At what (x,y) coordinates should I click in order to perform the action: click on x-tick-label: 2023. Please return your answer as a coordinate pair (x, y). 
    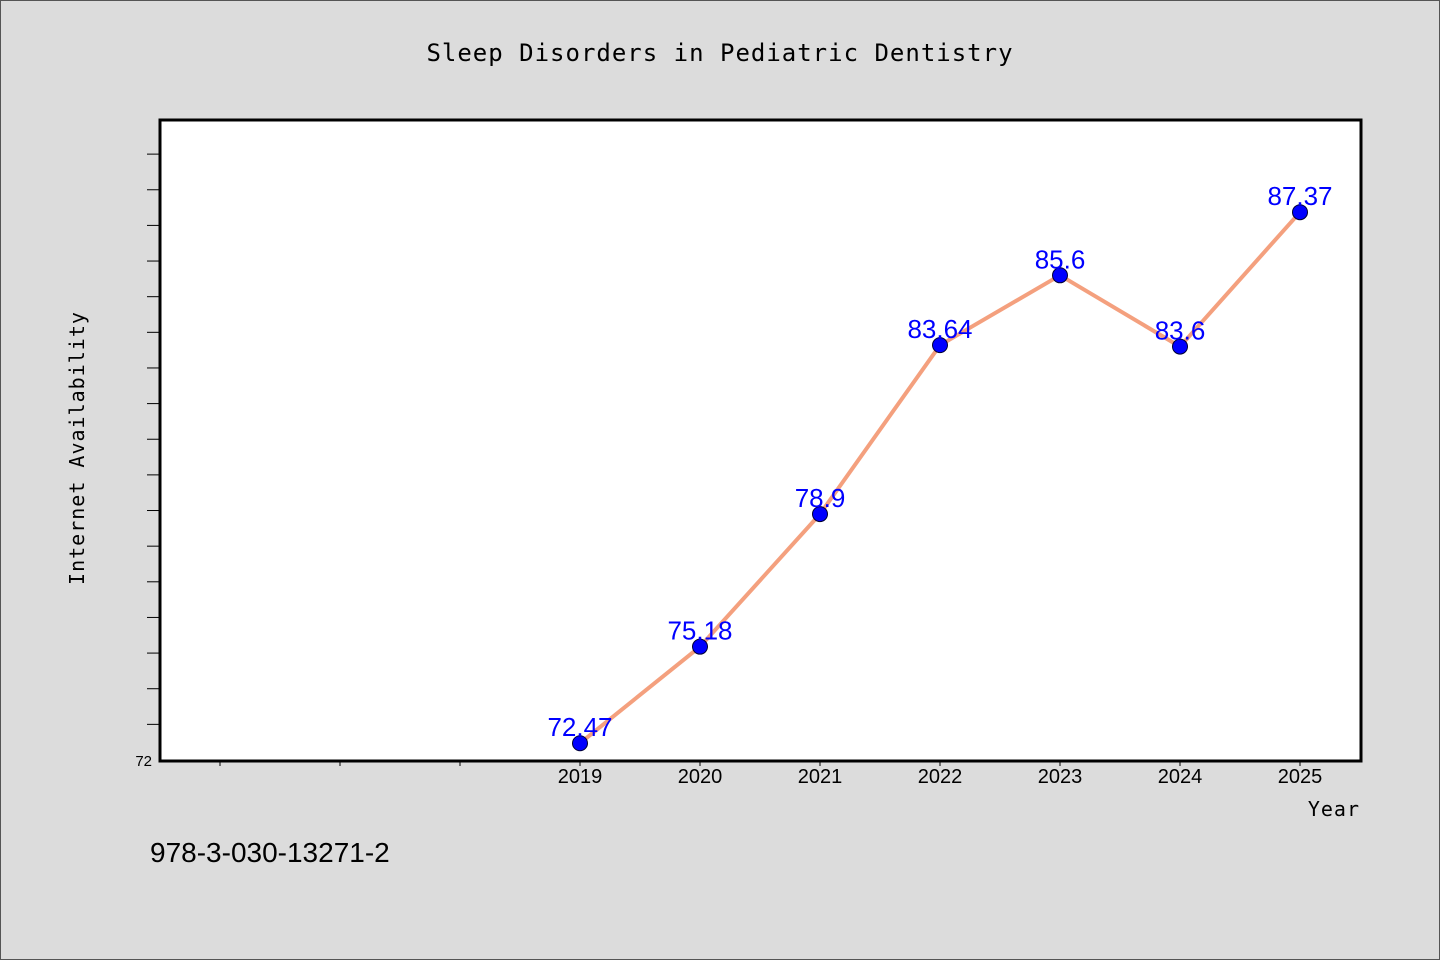
    Looking at the image, I should click on (1060, 777).